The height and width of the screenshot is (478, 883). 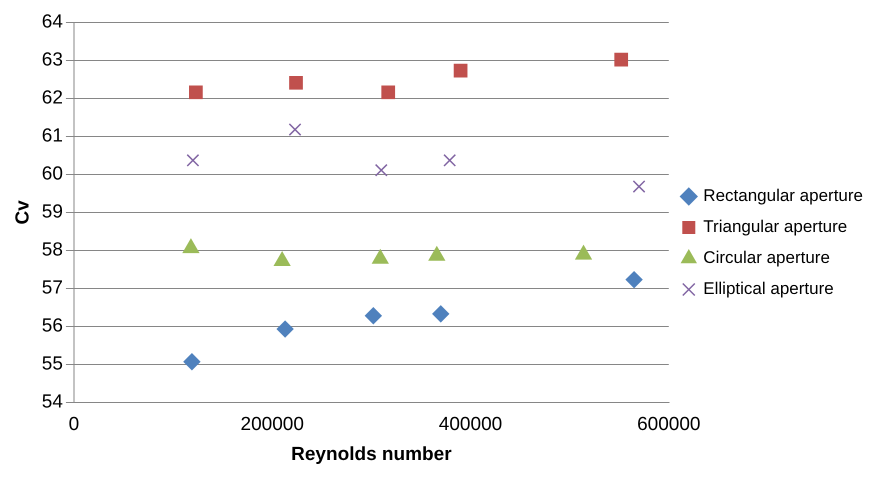 What do you see at coordinates (52, 136) in the screenshot?
I see `y-tick-label: 61` at bounding box center [52, 136].